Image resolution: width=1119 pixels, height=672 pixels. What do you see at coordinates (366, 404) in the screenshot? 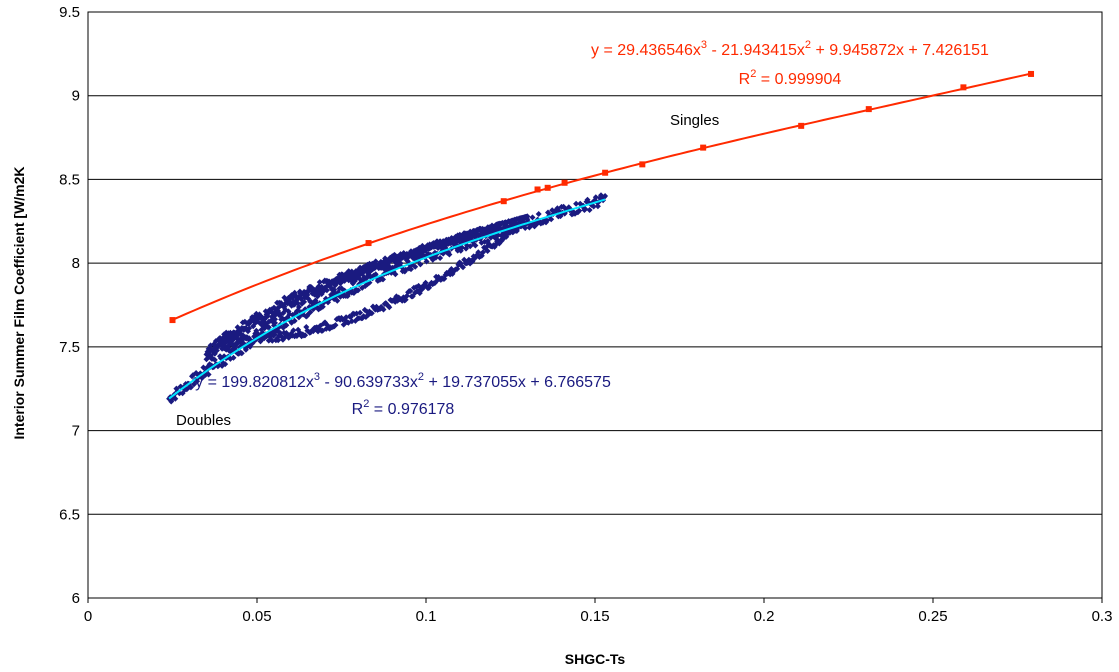
I see `doubles-r2-sup: 2` at bounding box center [366, 404].